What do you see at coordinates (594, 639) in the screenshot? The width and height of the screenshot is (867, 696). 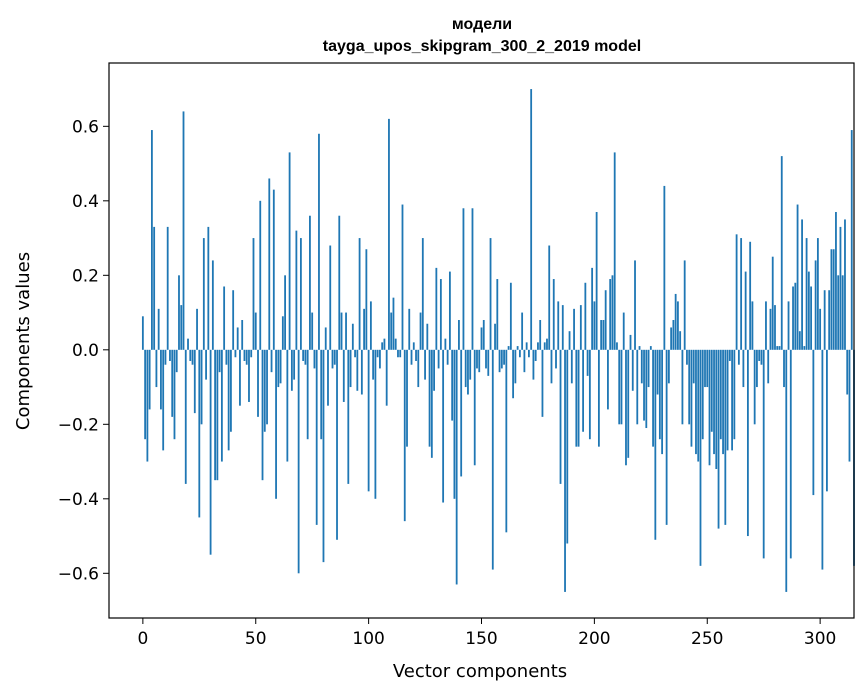 I see `x-tick-label: 200` at bounding box center [594, 639].